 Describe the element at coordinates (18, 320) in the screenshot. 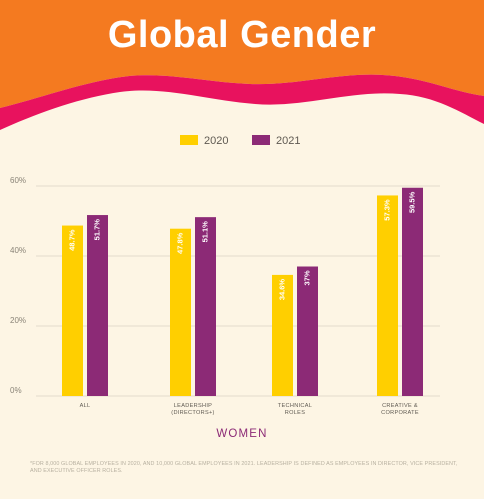

I see `y-tick-label: 20%` at that location.